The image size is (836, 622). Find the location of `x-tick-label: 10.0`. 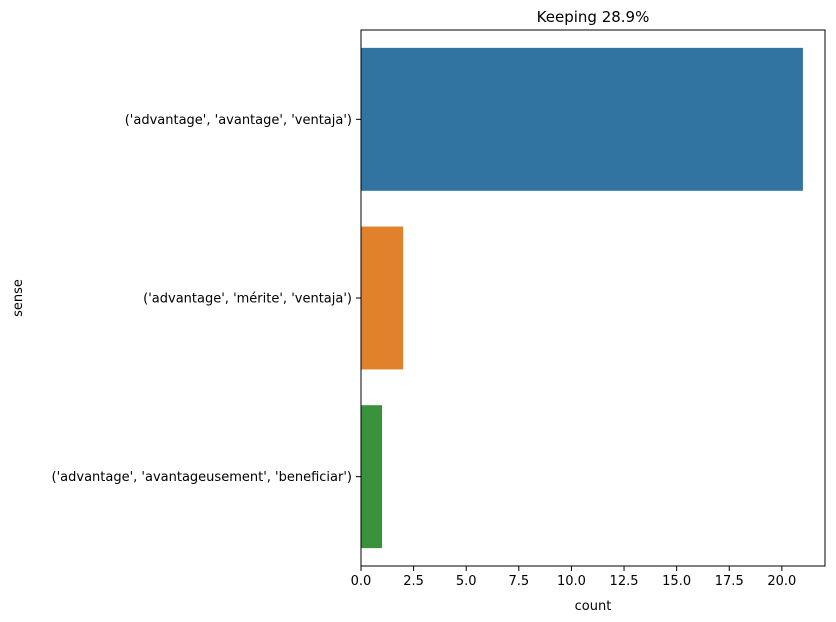

x-tick-label: 10.0 is located at coordinates (571, 581).